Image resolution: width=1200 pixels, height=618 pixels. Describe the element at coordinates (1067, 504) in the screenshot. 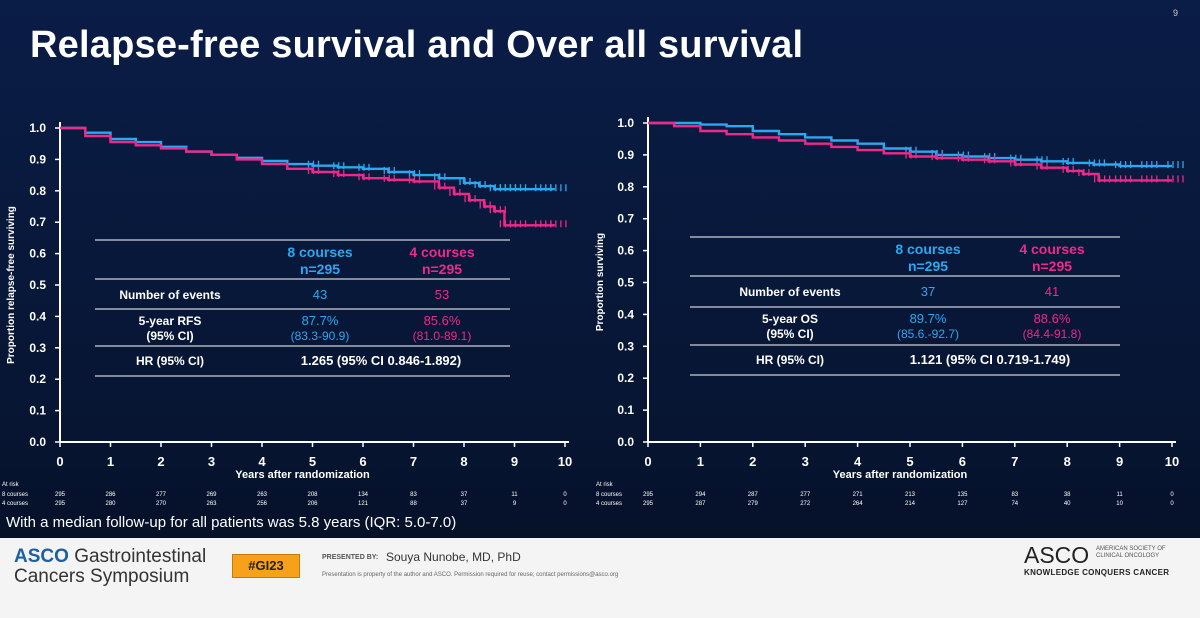

I see `chart2-at-risk-value: 40` at that location.